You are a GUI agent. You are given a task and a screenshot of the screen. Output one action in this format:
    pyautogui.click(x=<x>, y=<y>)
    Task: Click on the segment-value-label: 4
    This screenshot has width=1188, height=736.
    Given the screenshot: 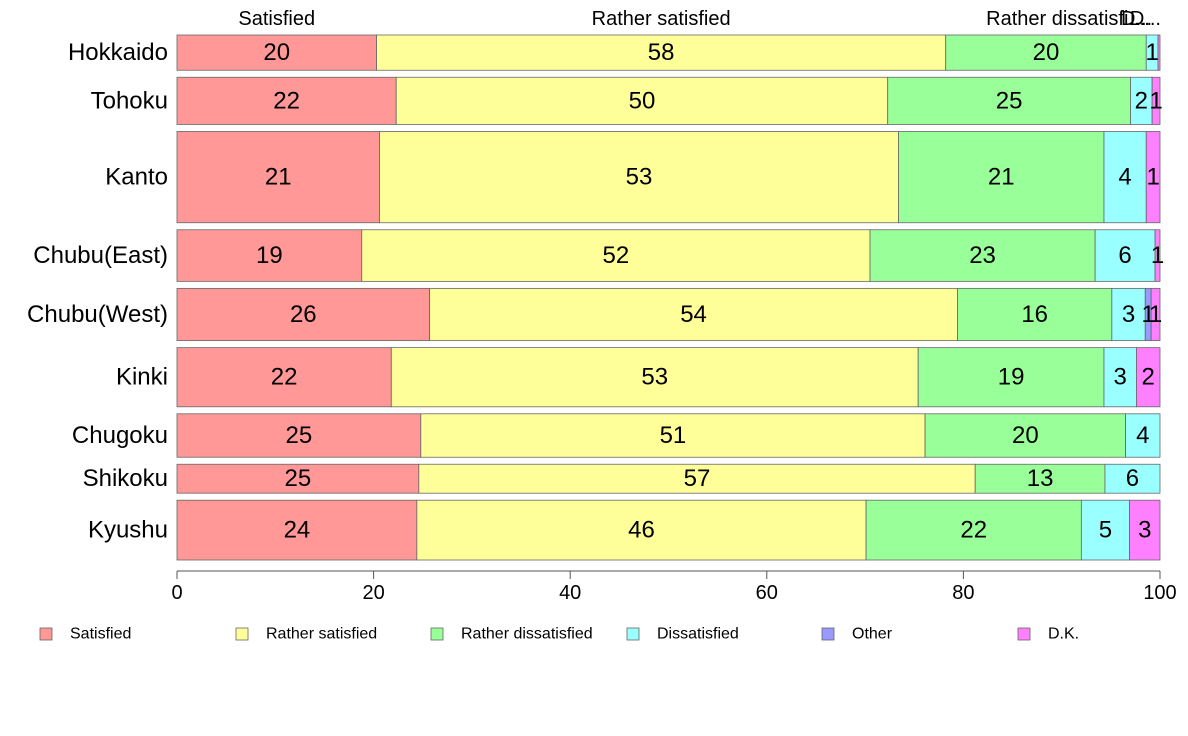 What is the action you would take?
    pyautogui.click(x=1142, y=435)
    